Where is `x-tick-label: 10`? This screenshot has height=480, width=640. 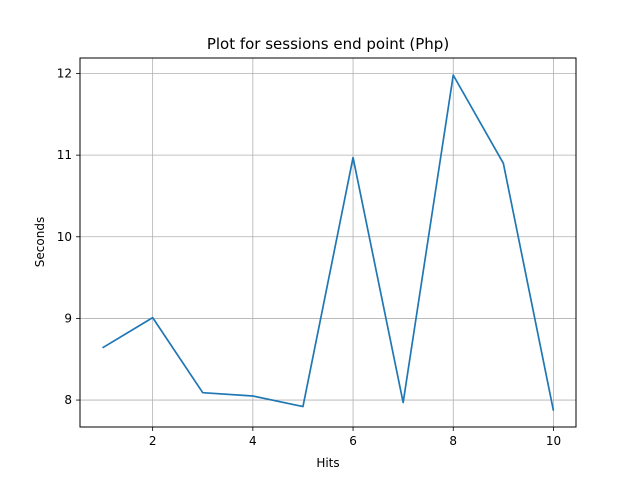
x-tick-label: 10 is located at coordinates (553, 441).